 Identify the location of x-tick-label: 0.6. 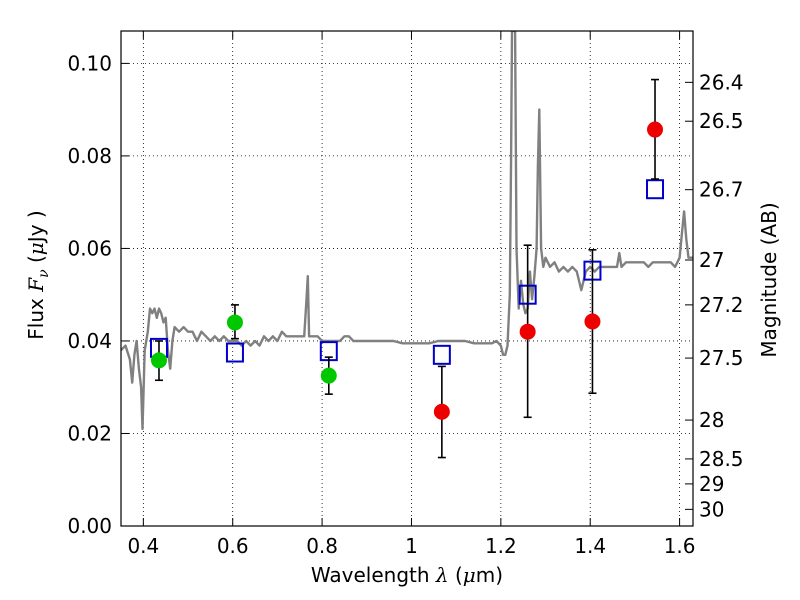
(233, 546).